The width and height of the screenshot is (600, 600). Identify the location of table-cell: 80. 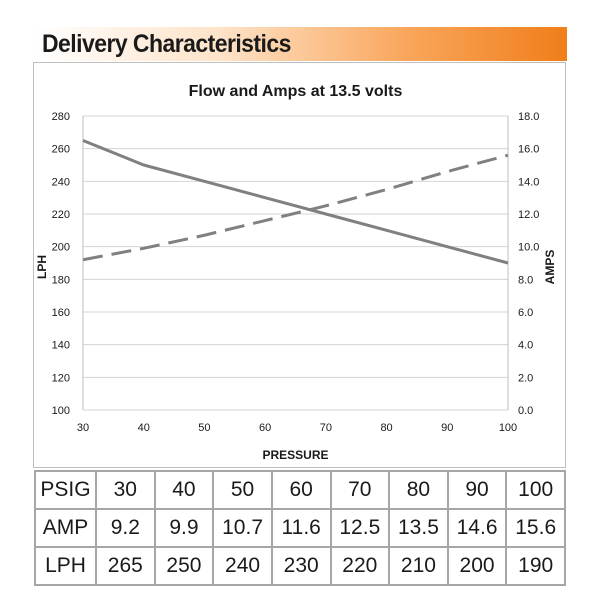
(418, 490).